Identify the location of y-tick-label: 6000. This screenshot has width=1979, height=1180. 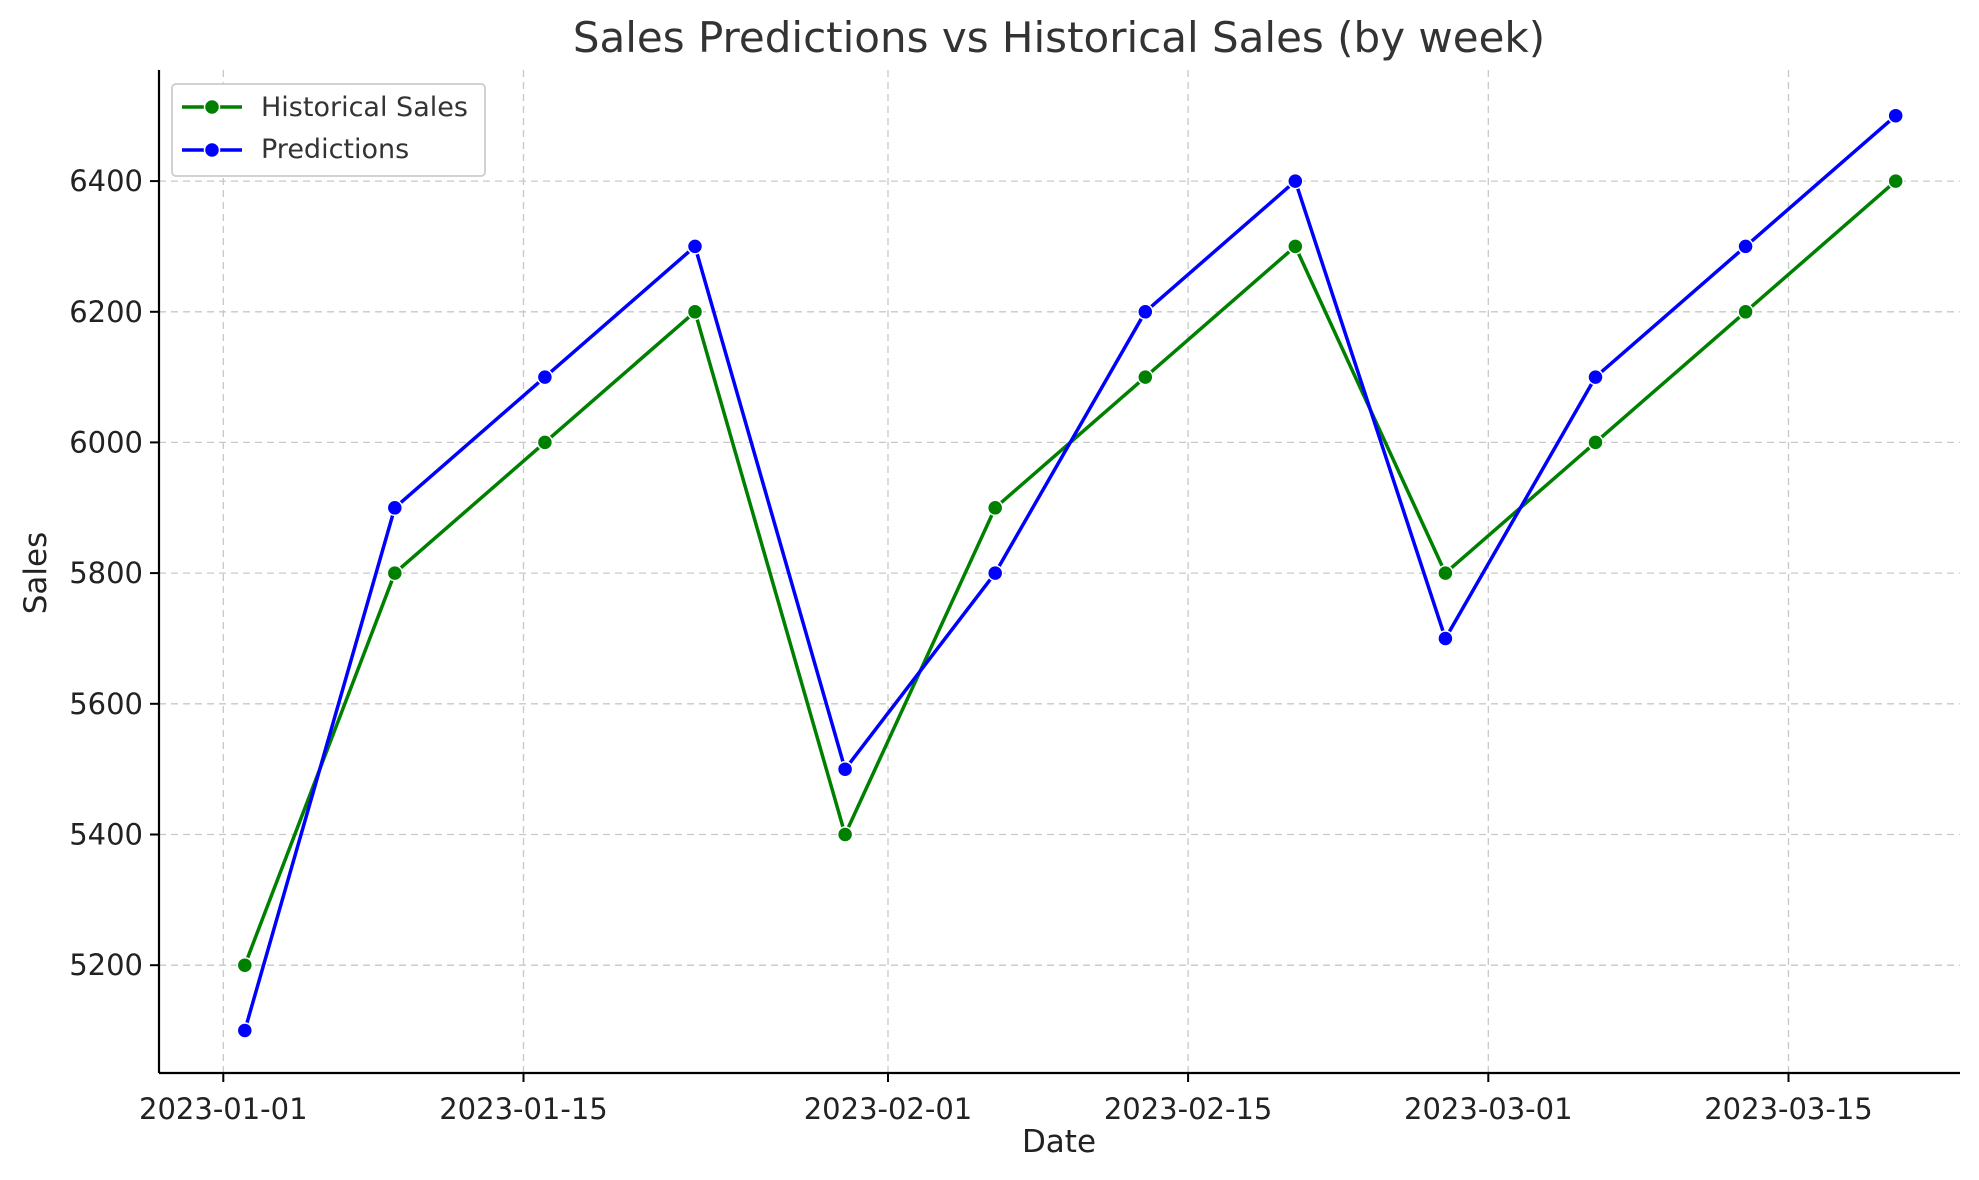
(106, 442).